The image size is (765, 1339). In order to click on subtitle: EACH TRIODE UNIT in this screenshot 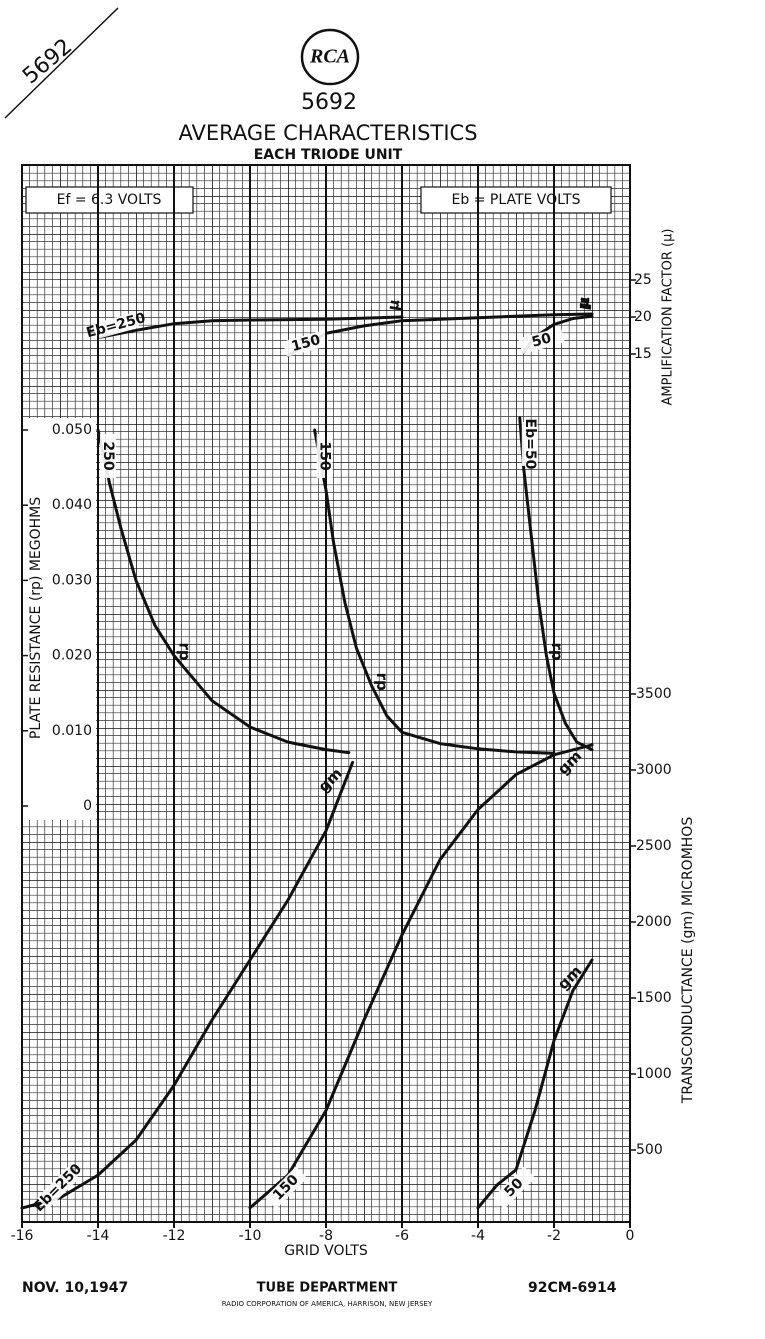, I will do `click(328, 155)`.